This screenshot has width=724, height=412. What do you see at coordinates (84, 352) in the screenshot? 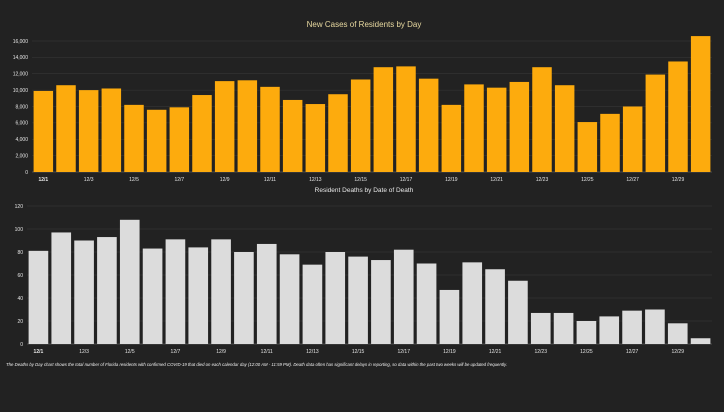
I see `deaths-x-tick-label: 12/3` at bounding box center [84, 352].